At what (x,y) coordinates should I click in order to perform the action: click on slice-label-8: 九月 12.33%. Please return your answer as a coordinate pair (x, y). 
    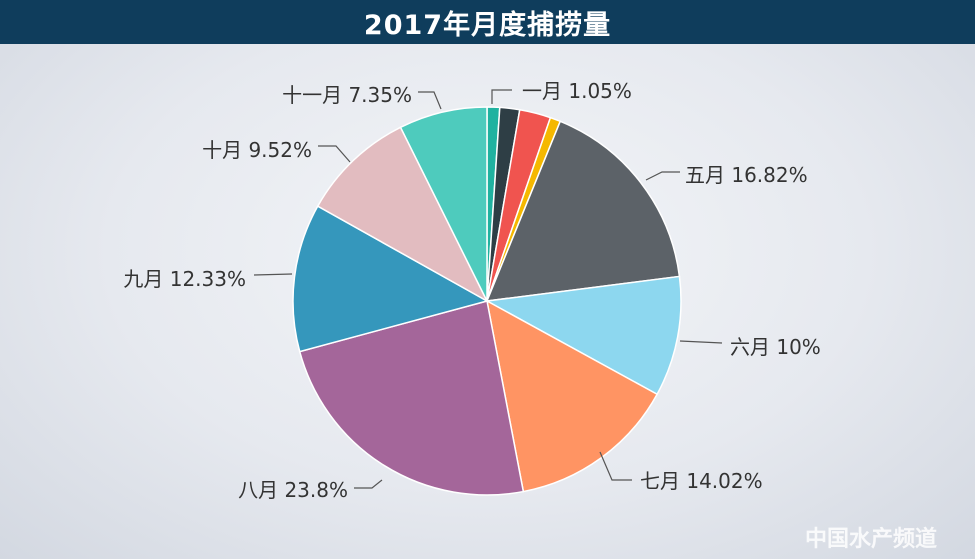
    Looking at the image, I should click on (184, 279).